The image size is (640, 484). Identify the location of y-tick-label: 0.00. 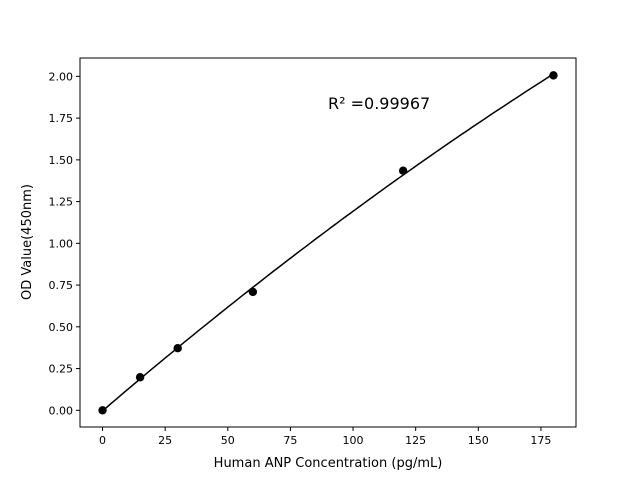
(61, 410).